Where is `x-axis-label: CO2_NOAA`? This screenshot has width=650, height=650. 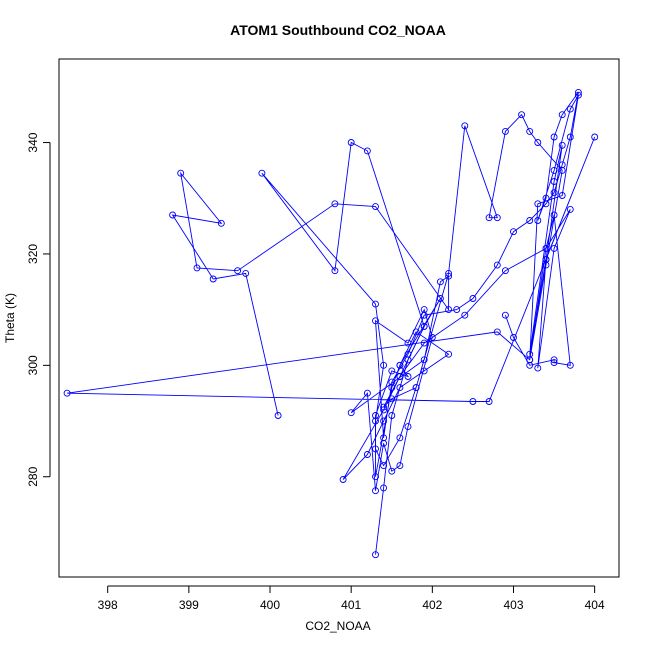
x-axis-label: CO2_NOAA is located at coordinates (337, 626).